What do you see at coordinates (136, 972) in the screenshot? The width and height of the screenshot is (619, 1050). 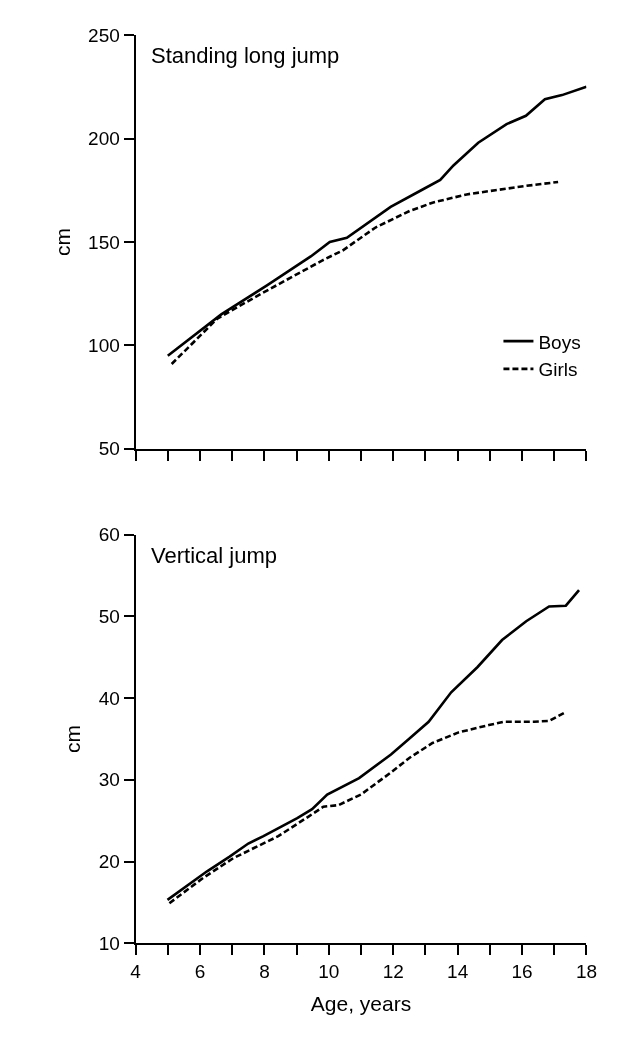 I see `x-tick-label: 4` at bounding box center [136, 972].